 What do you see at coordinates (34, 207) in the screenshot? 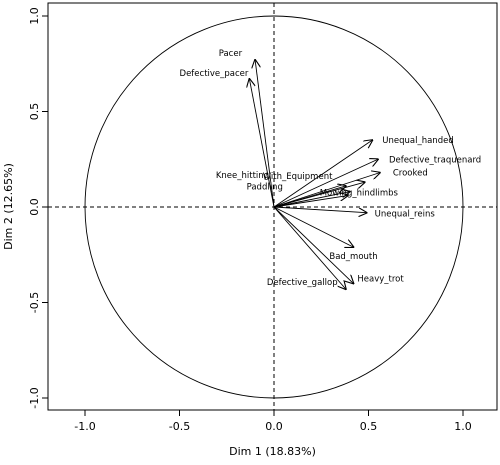
I see `y-tick-label: 0.0` at bounding box center [34, 207].